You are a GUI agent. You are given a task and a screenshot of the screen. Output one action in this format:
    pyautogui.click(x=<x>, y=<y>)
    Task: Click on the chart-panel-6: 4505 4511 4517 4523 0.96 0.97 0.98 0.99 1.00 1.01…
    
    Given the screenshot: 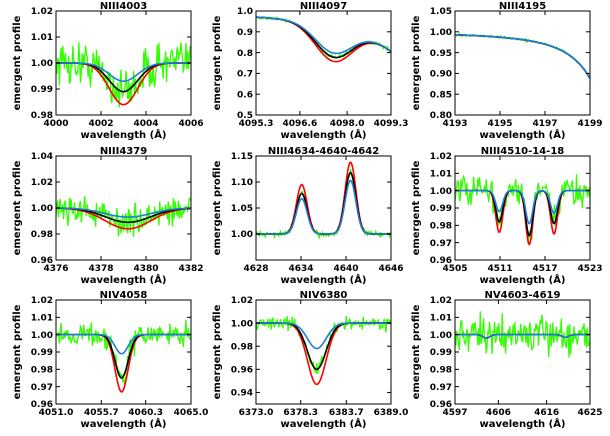 What is the action you would take?
    pyautogui.click(x=507, y=216)
    